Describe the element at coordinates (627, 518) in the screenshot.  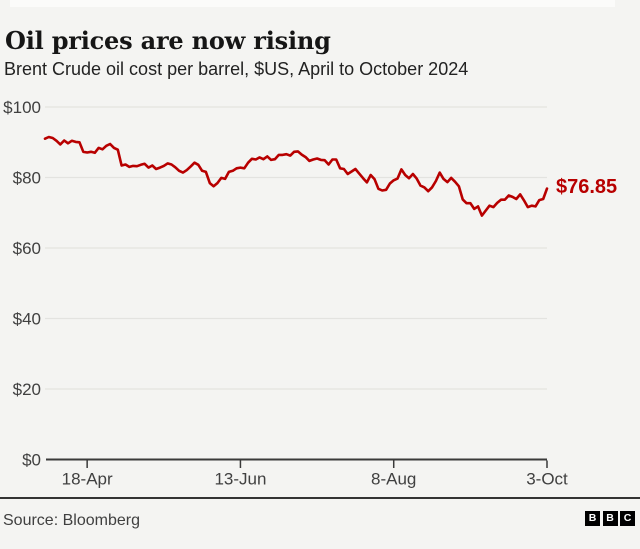
I see `bbc-logo-letter: C` at that location.